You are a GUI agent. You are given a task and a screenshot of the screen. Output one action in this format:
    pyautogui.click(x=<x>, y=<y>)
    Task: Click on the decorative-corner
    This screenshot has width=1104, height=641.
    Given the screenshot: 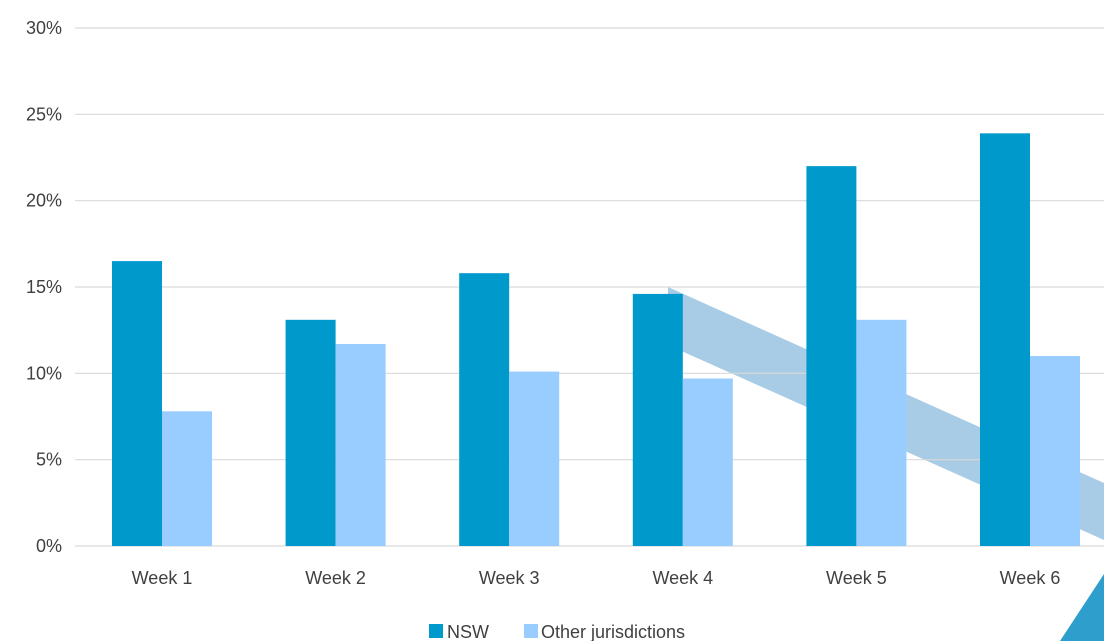 What is the action you would take?
    pyautogui.click(x=1082, y=607)
    